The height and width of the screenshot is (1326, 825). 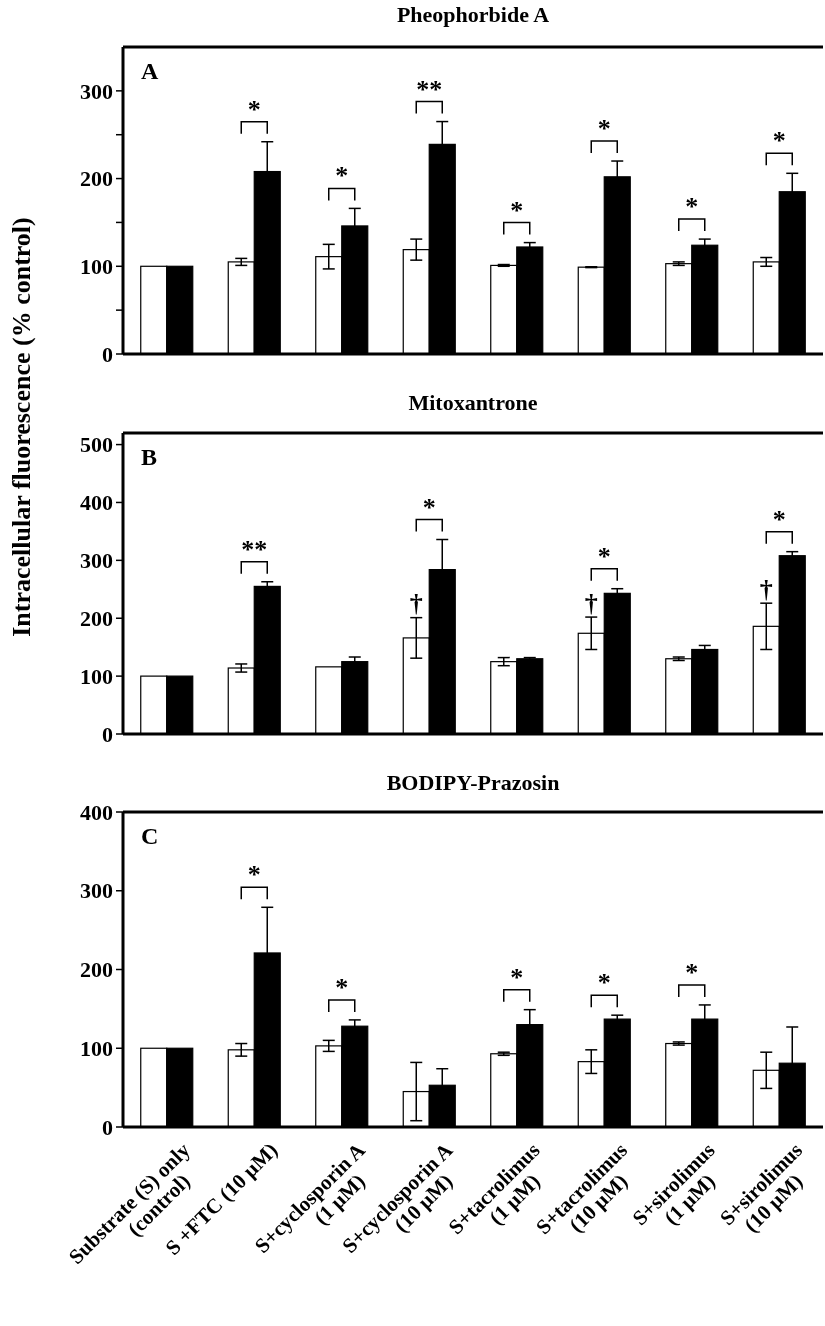 I want to click on chart-title: BODIPY-Prazosin, so click(x=473, y=782).